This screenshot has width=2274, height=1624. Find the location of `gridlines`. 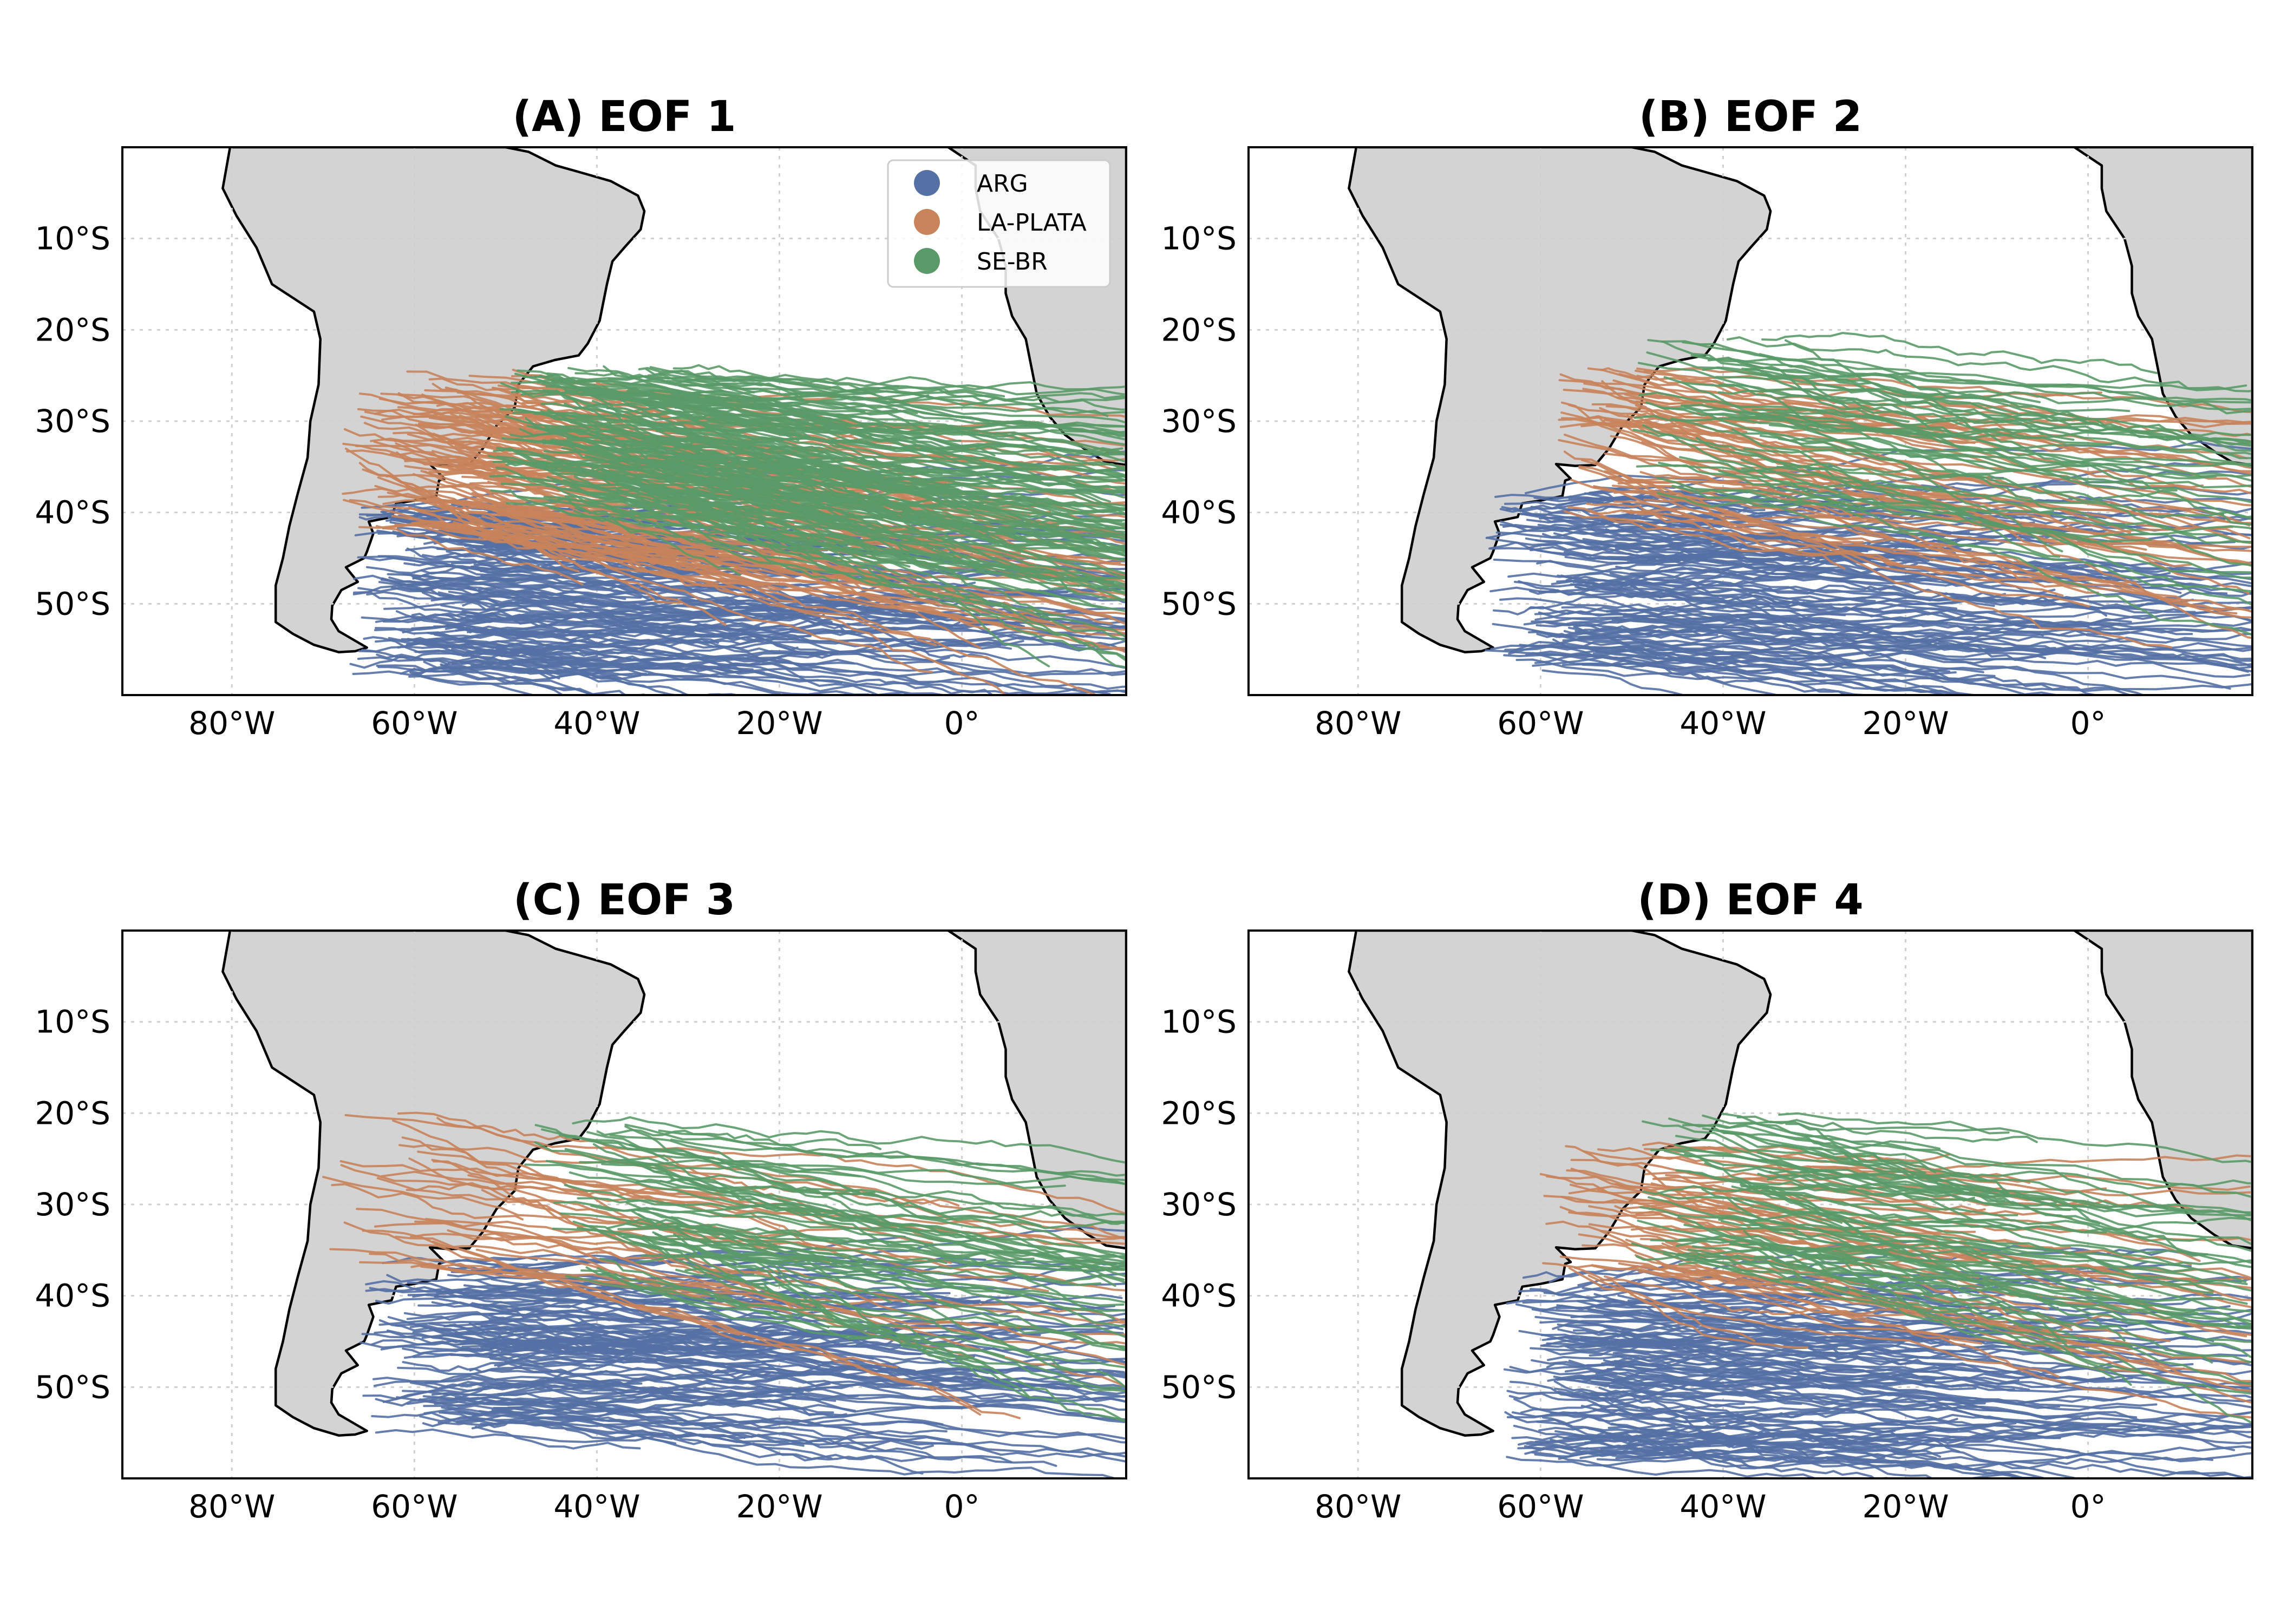

gridlines is located at coordinates (1751, 421).